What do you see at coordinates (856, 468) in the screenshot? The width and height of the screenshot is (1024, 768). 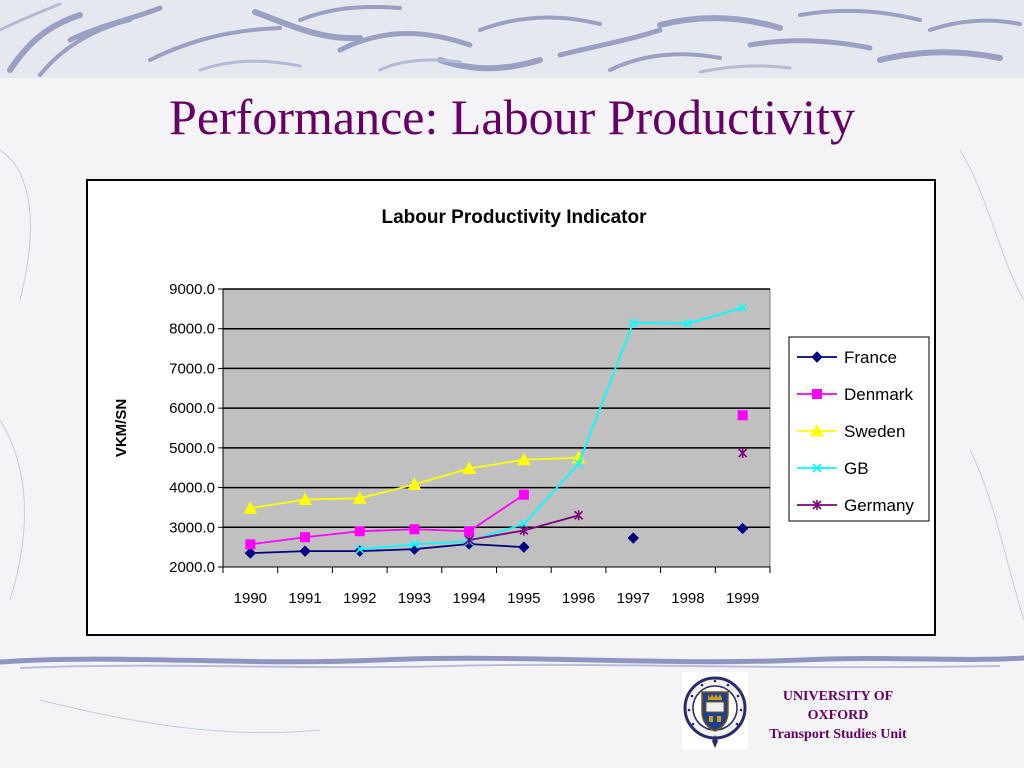 I see `legend-label: GB` at bounding box center [856, 468].